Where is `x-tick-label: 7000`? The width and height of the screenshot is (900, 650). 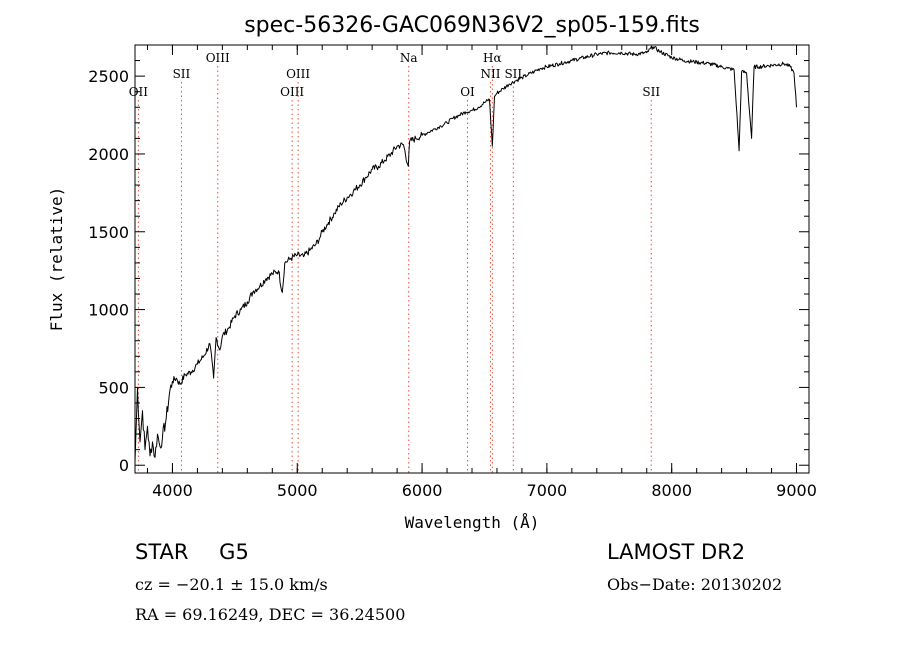
x-tick-label: 7000 is located at coordinates (547, 490).